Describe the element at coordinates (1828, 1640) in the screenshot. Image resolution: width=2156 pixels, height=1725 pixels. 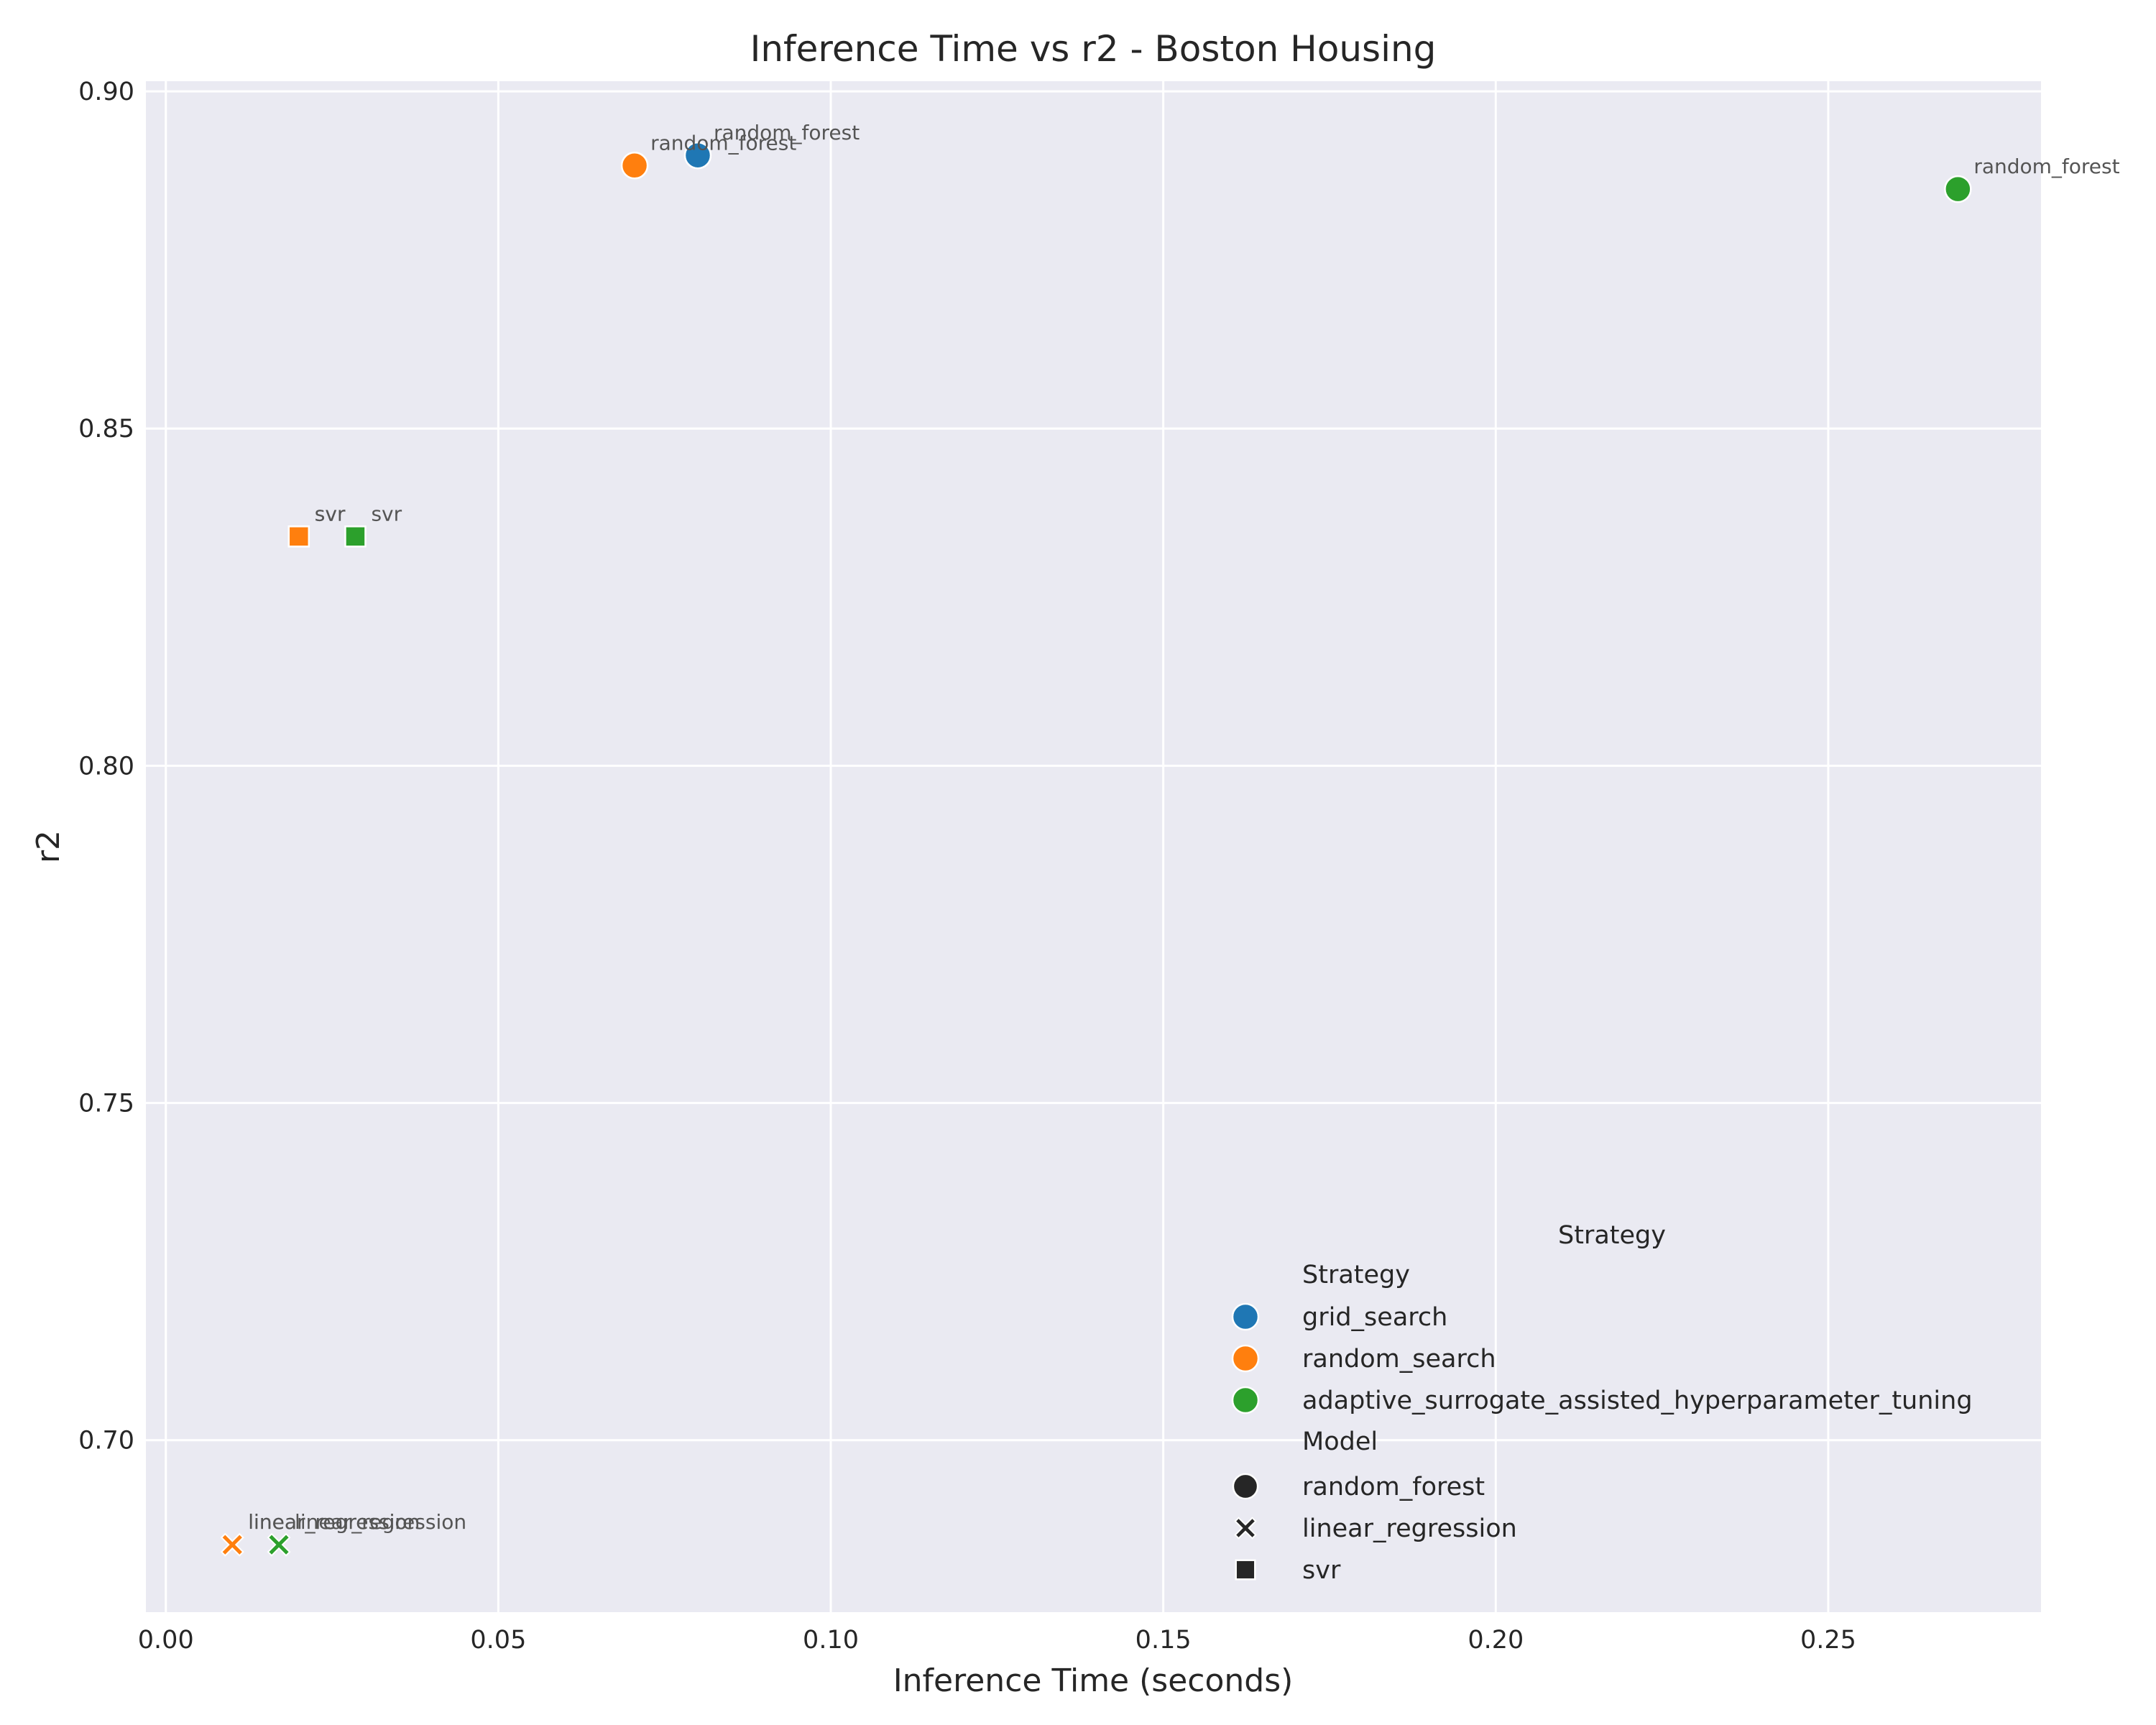
I see `x-tick-label-5: 0.25` at that location.